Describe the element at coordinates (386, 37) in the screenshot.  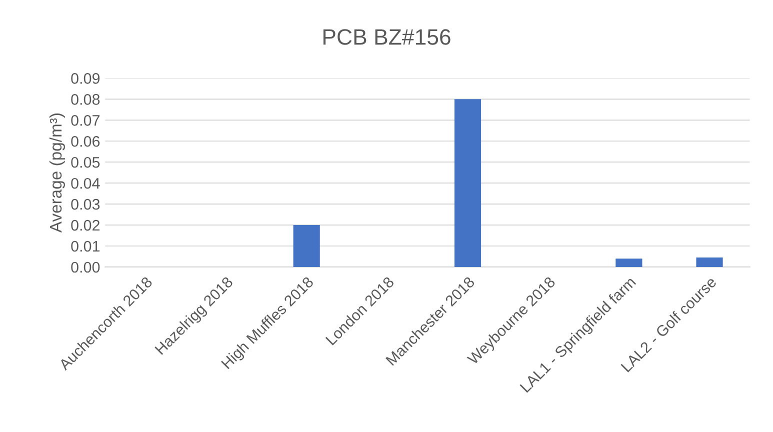
I see `chart-title: PCB BZ#156` at that location.